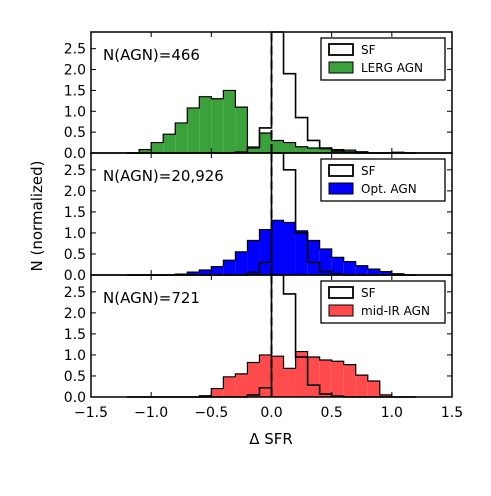  I want to click on legend: SF LERG AGN, so click(383, 59).